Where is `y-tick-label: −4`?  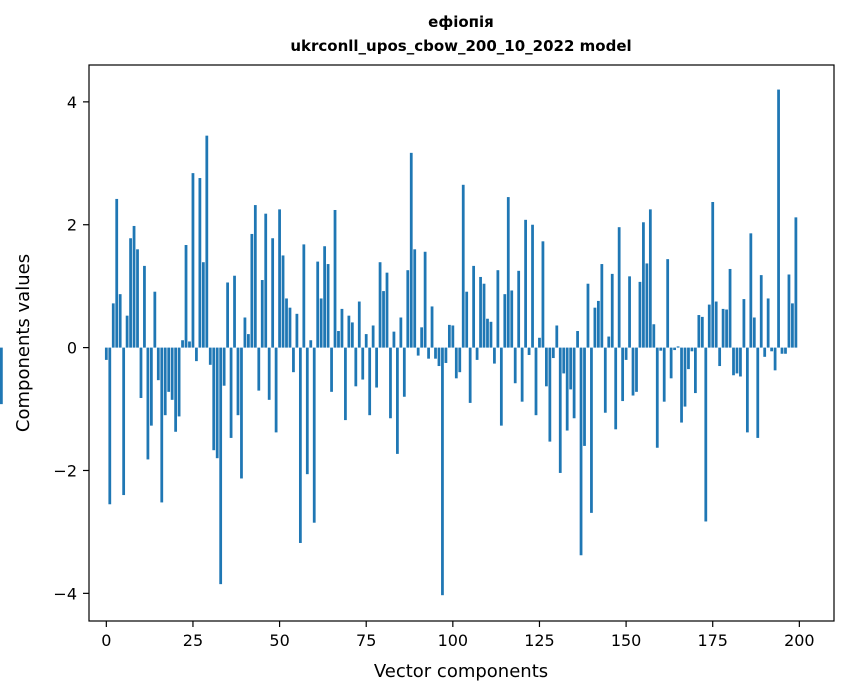
y-tick-label: −4 is located at coordinates (65, 593).